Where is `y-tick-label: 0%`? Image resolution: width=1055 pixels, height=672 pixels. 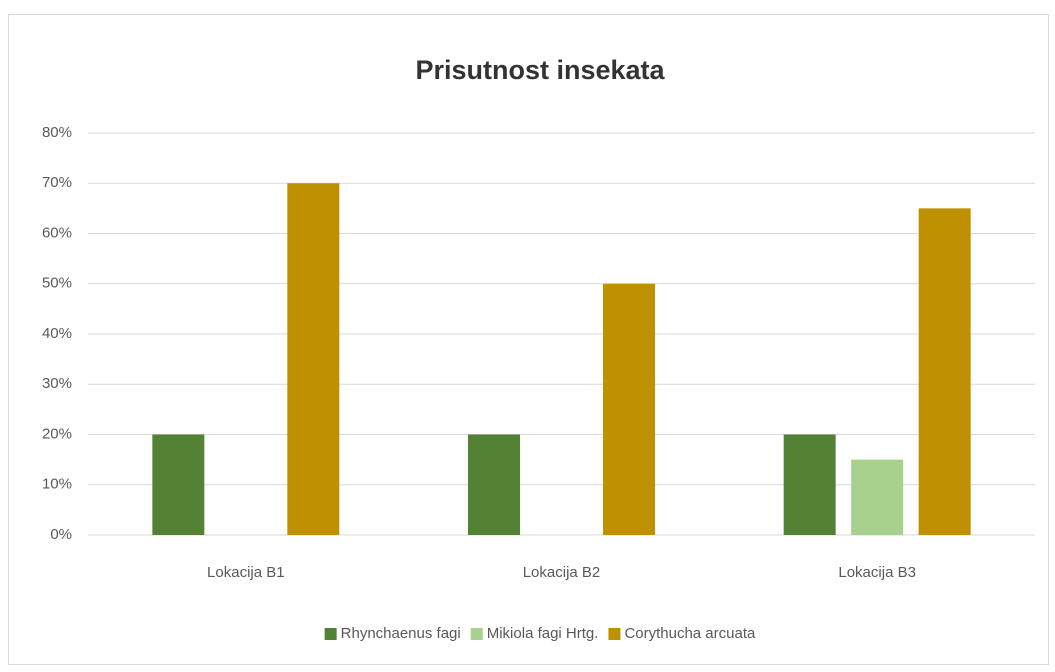 y-tick-label: 0% is located at coordinates (61, 534).